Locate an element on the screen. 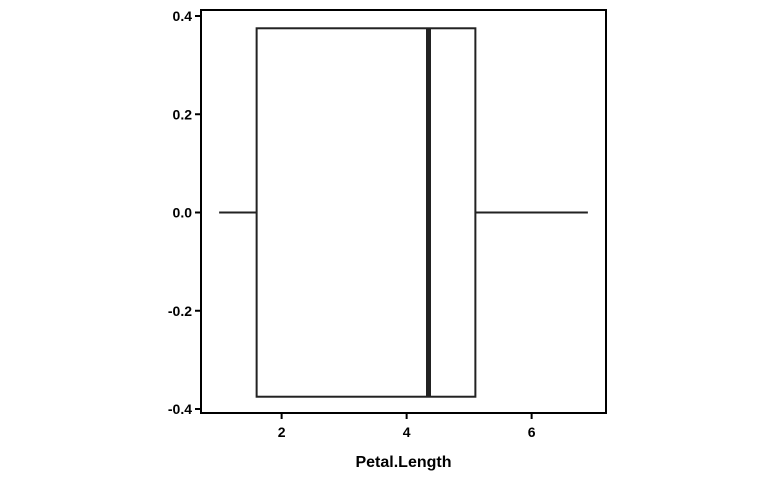 Image resolution: width=768 pixels, height=480 pixels. y-tick-label: 0.2 is located at coordinates (183, 114).